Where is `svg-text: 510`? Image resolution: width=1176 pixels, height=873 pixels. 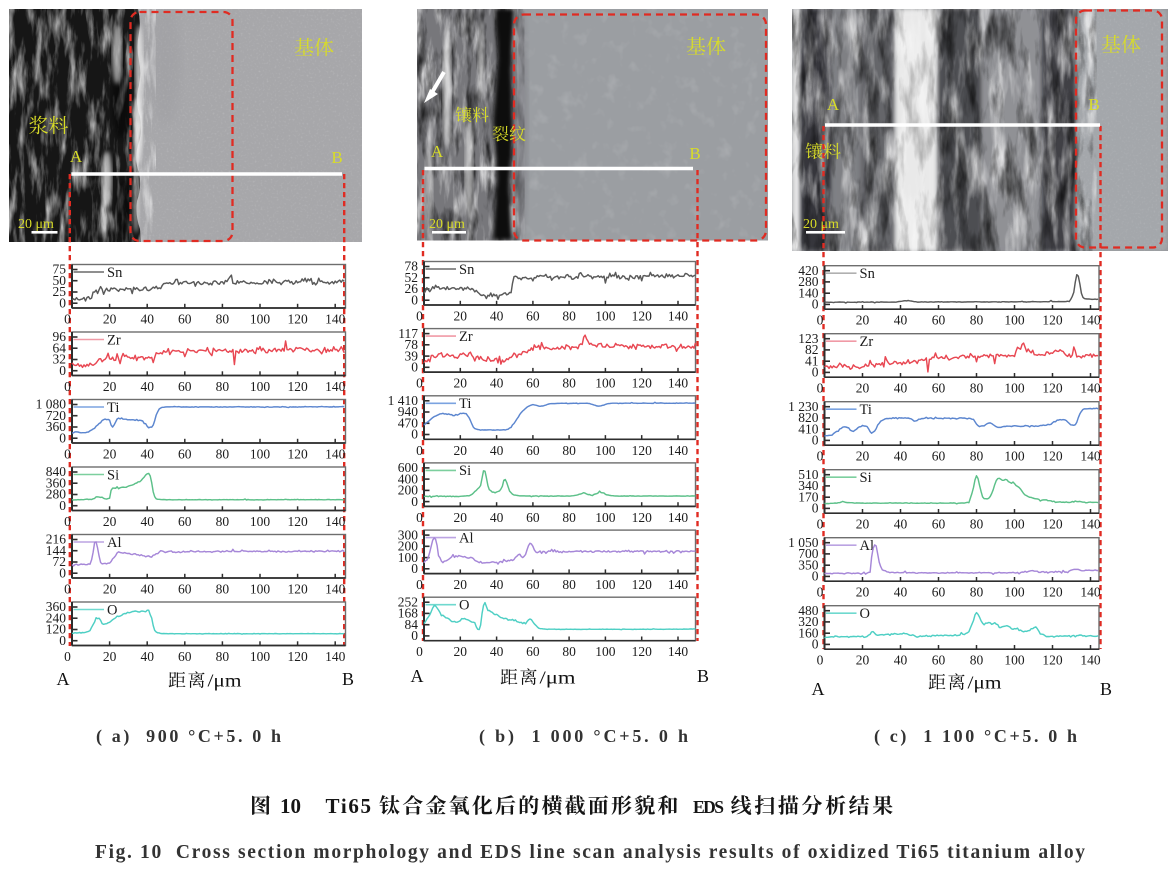 svg-text: 510 is located at coordinates (808, 474).